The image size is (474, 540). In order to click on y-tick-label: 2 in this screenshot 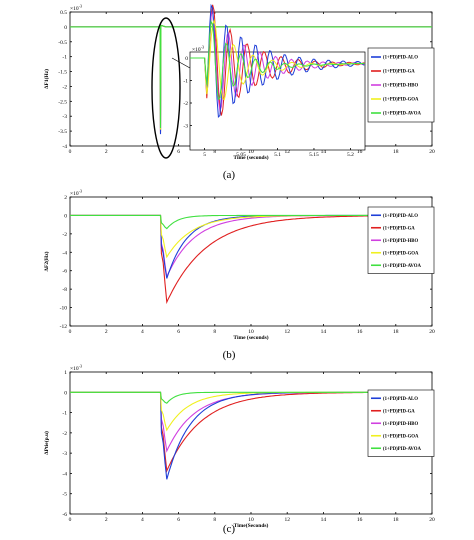, I will do `click(65, 198)`.